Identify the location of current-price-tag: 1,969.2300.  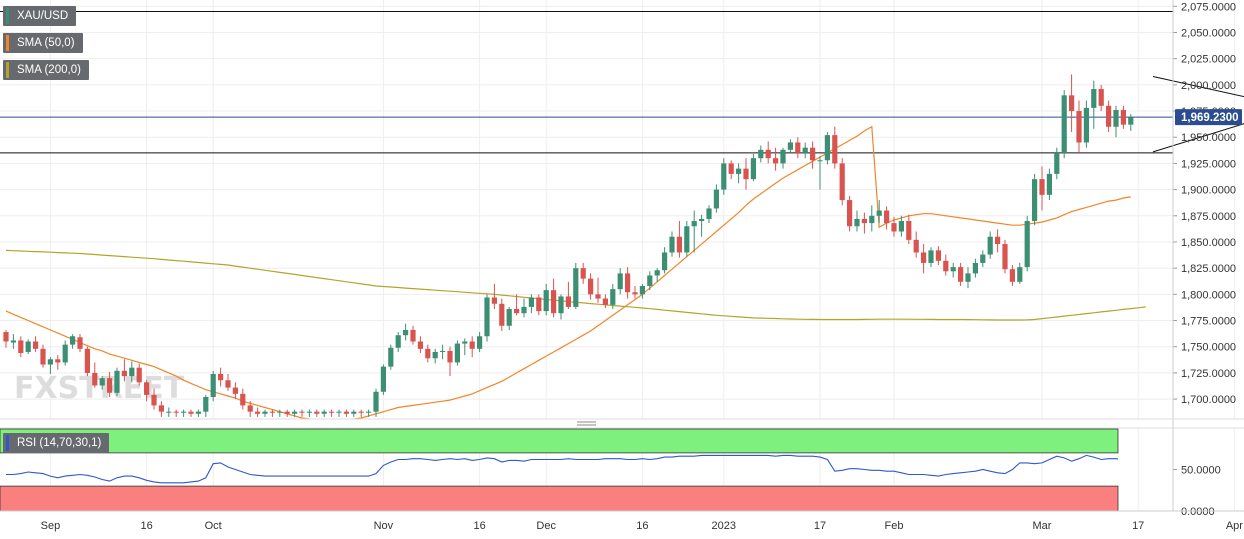
(1208, 117).